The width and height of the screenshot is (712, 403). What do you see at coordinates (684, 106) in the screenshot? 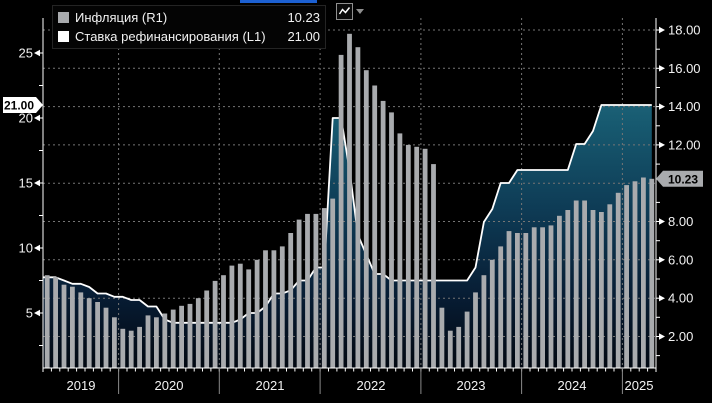
I see `right-axis-tick-label: 14.00` at bounding box center [684, 106].